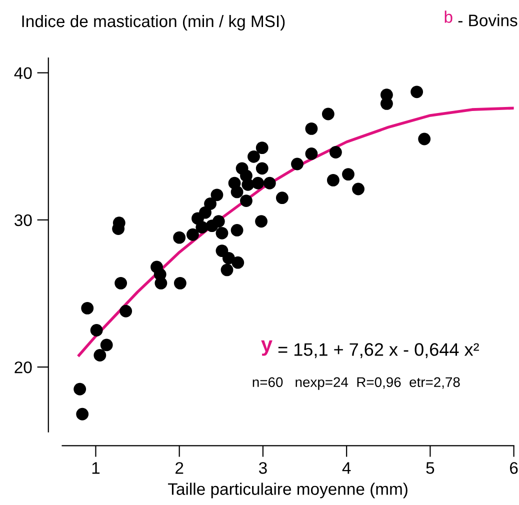 The image size is (519, 505). Describe the element at coordinates (23, 73) in the screenshot. I see `y-tick-label: 40` at that location.